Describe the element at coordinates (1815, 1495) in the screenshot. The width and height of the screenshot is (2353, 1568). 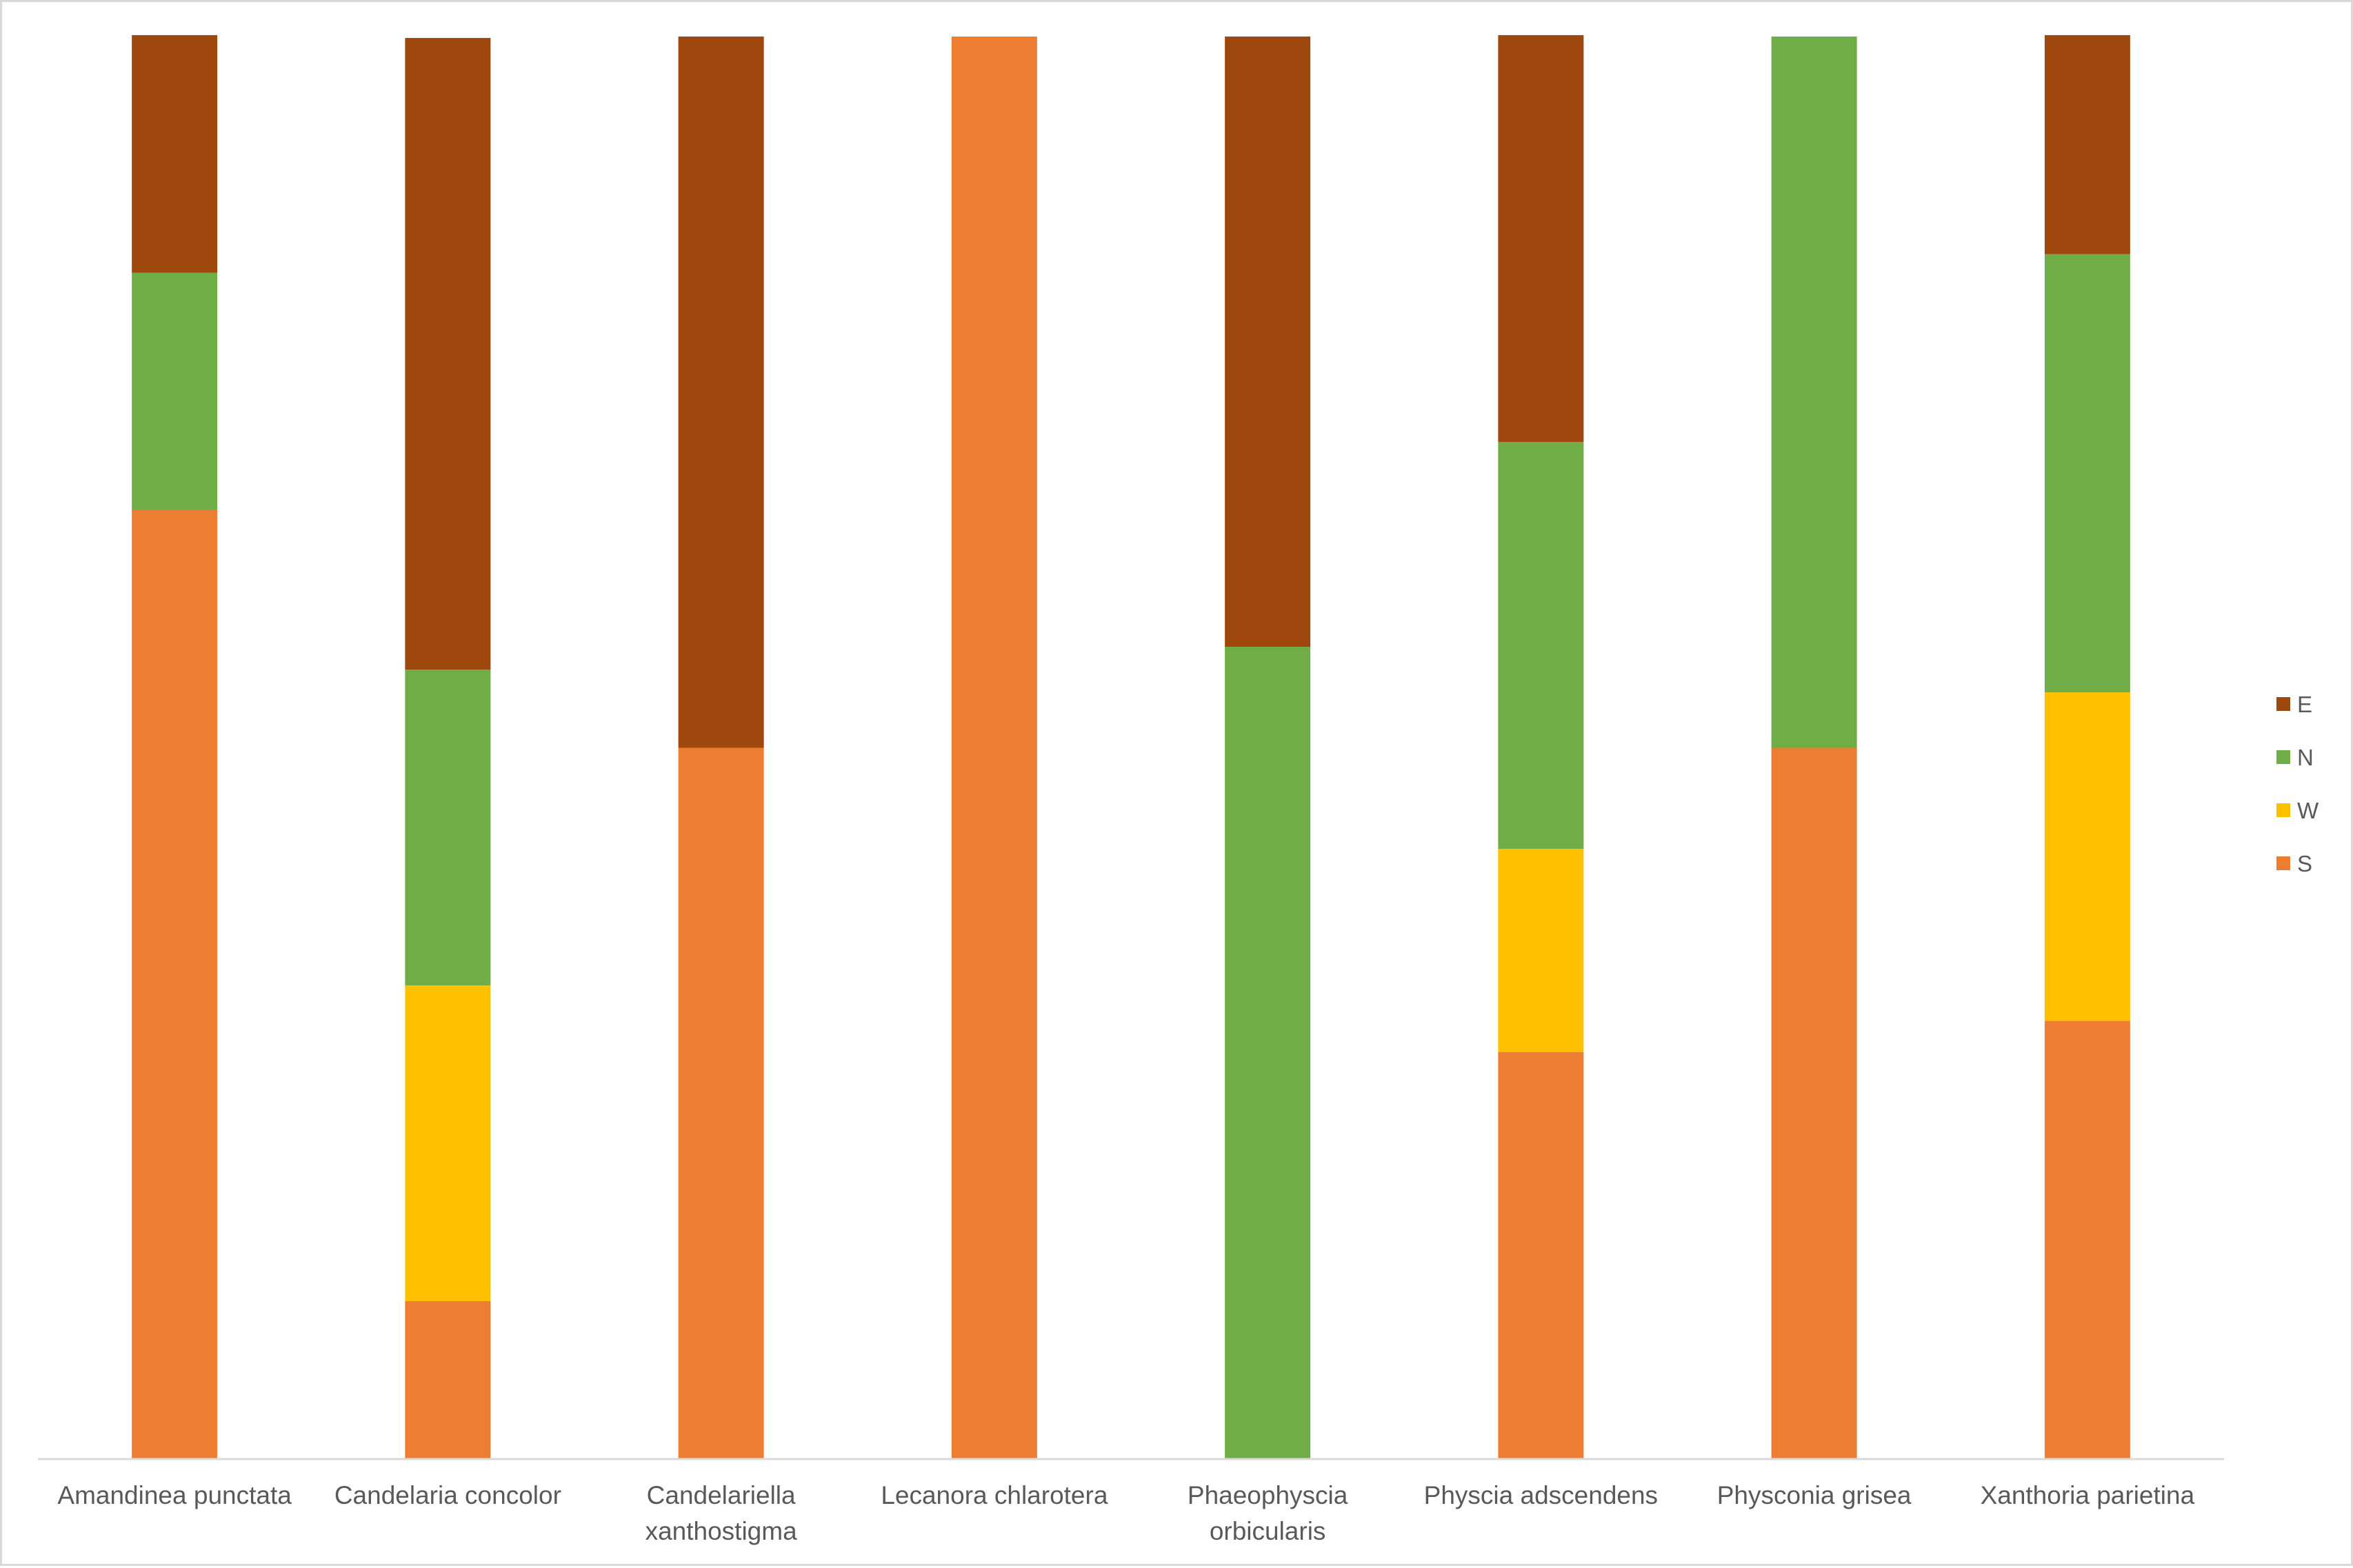
I see `x-tick-label-physconia-grisea: Physconia grisea` at that location.